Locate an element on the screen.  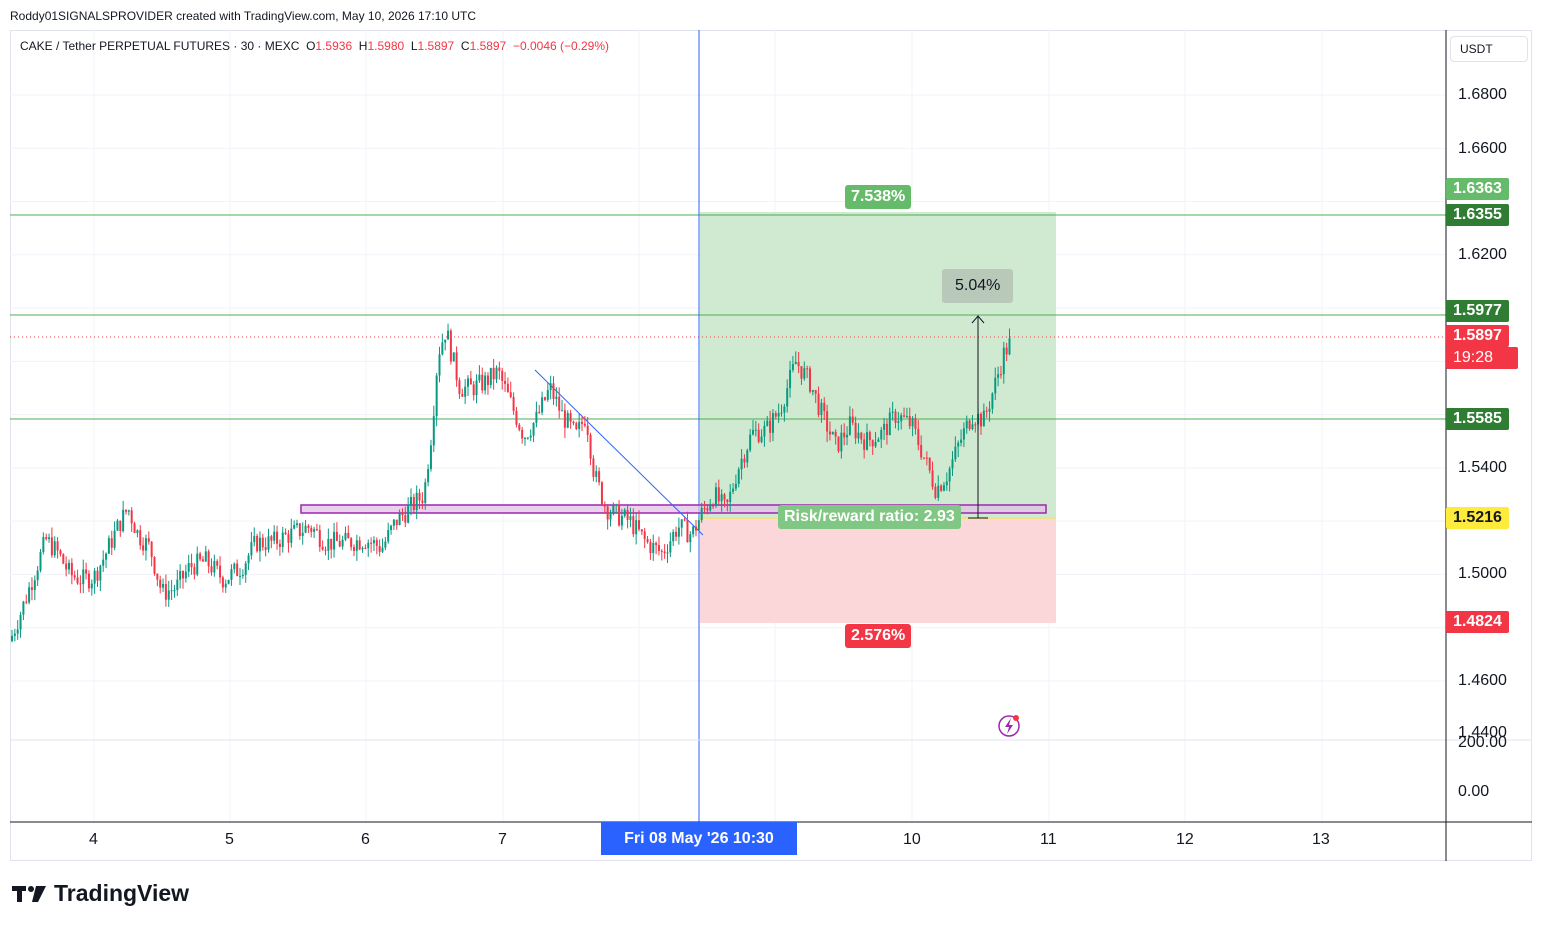
price-label-stop: 1.4824 is located at coordinates (1477, 622).